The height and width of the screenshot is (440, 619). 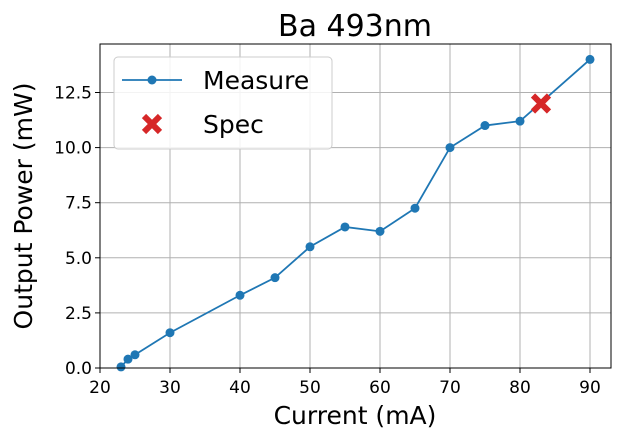 I want to click on legend-spec-swatch, so click(x=152, y=124).